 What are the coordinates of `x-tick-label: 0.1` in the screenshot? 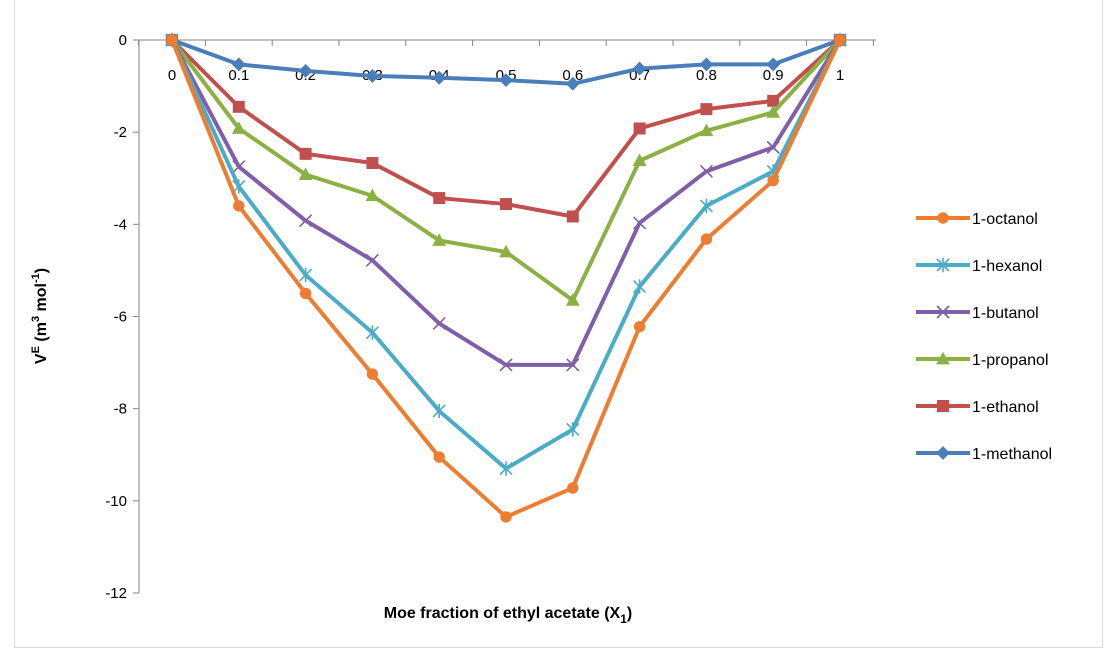 It's located at (238, 75).